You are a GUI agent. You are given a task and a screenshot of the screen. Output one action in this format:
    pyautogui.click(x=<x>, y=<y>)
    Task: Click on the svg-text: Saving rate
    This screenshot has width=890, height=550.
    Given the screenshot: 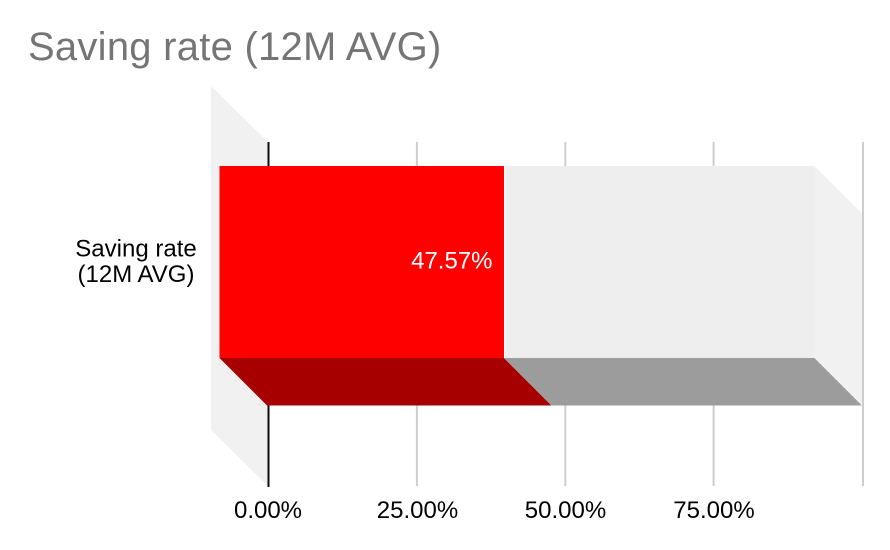 What is the action you would take?
    pyautogui.click(x=135, y=249)
    